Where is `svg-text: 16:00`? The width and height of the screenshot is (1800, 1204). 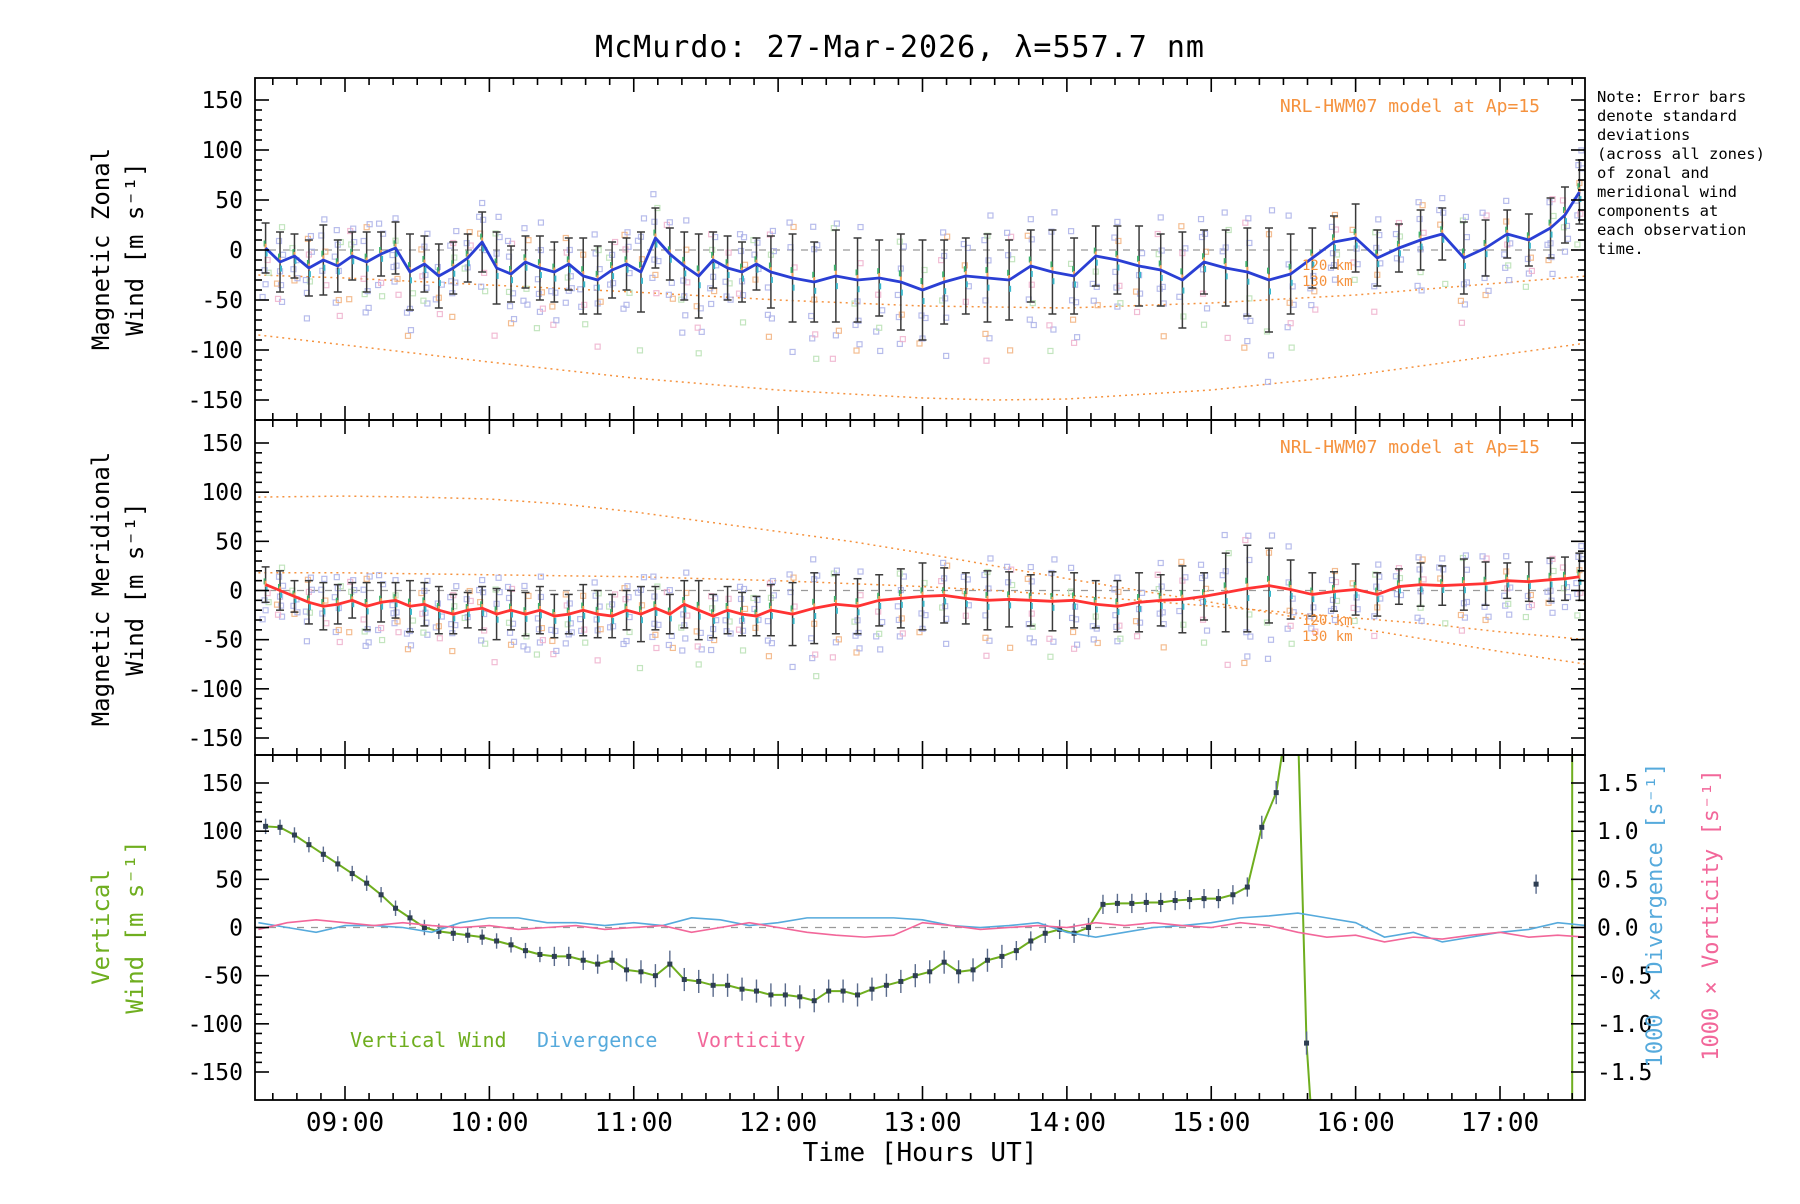 svg-text: 16:00 is located at coordinates (1355, 1123).